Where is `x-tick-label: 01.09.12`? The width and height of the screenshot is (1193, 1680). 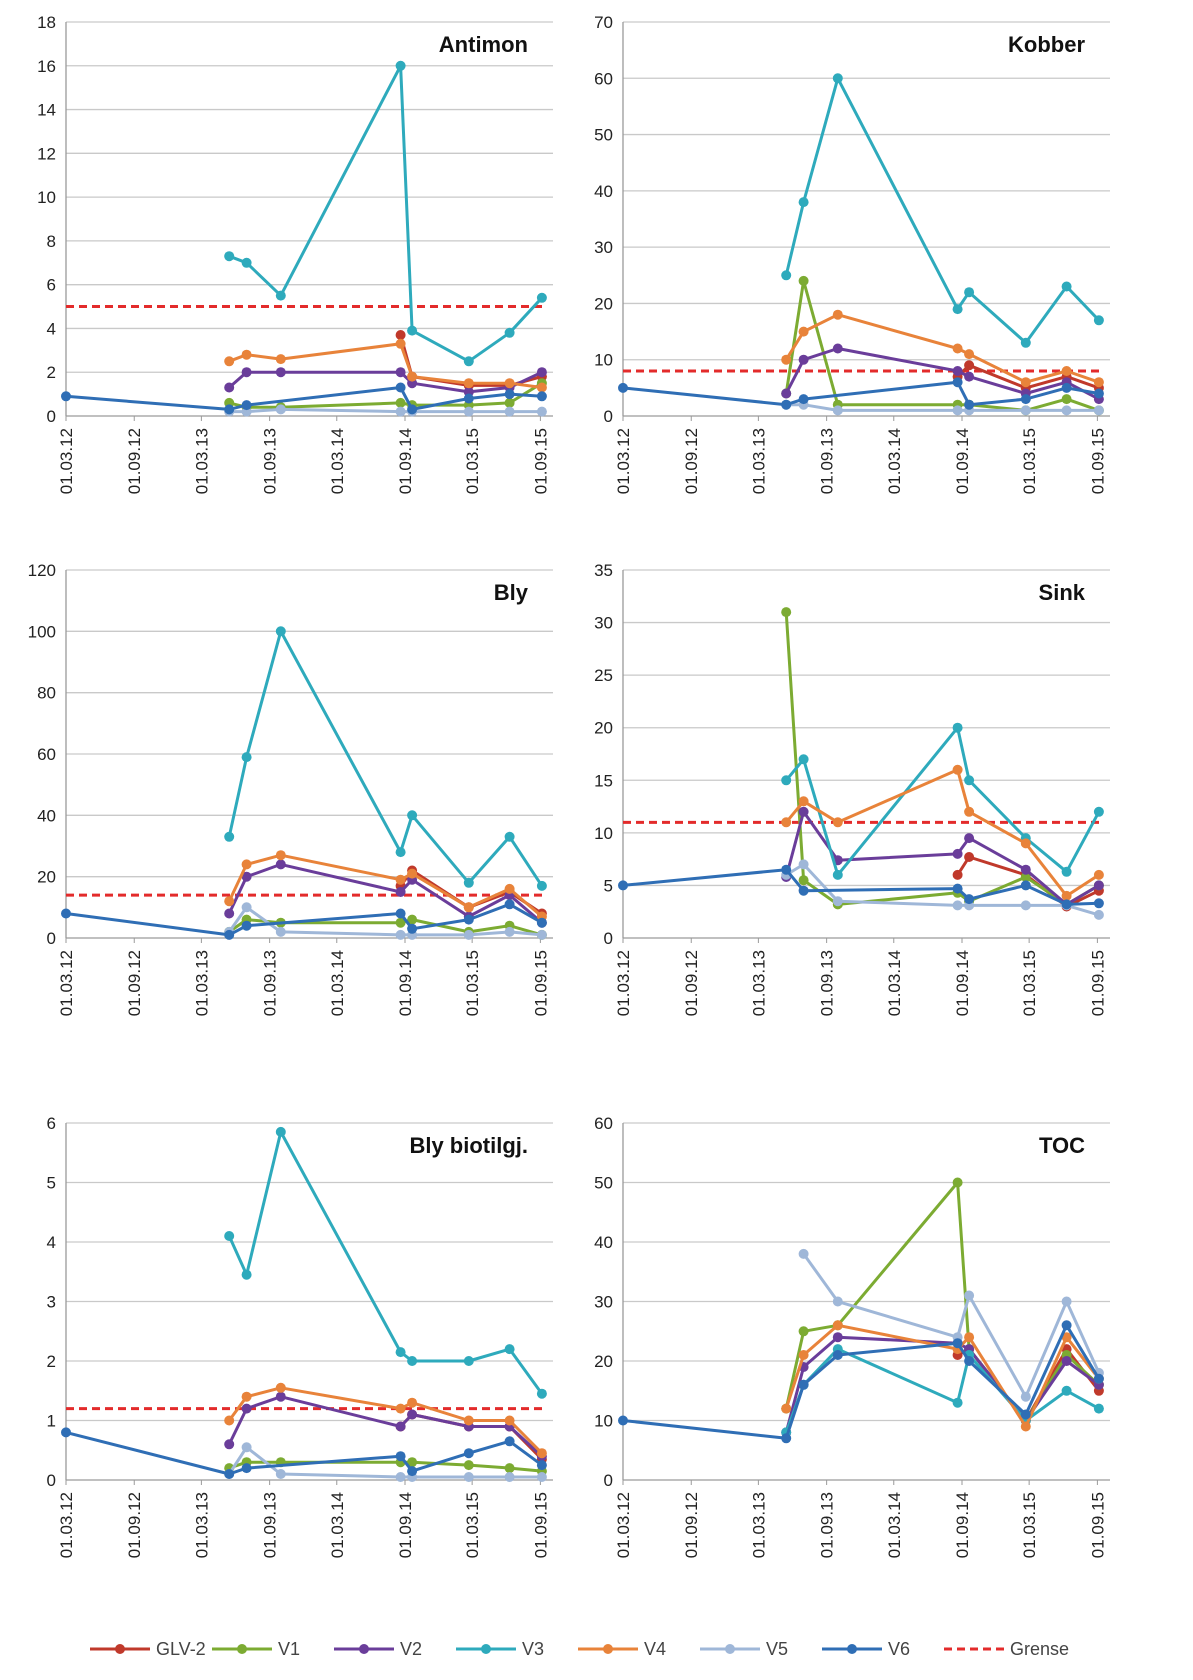
x-tick-label: 01.09.12 is located at coordinates (134, 1525).